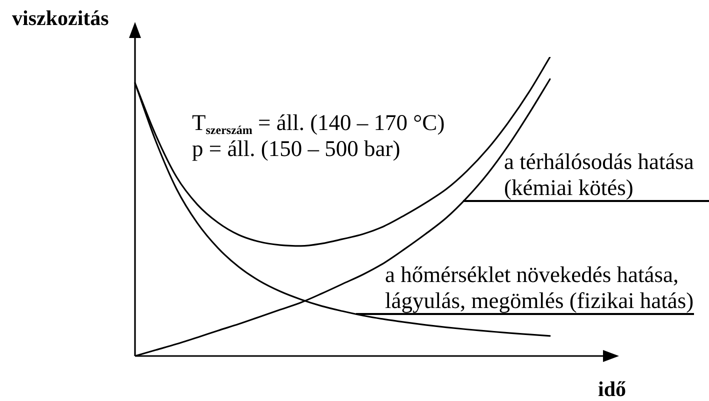 The width and height of the screenshot is (709, 401). What do you see at coordinates (318, 123) in the screenshot?
I see `annotation: T$_{szerszám}$ = áll. (140 – 170 °C)` at bounding box center [318, 123].